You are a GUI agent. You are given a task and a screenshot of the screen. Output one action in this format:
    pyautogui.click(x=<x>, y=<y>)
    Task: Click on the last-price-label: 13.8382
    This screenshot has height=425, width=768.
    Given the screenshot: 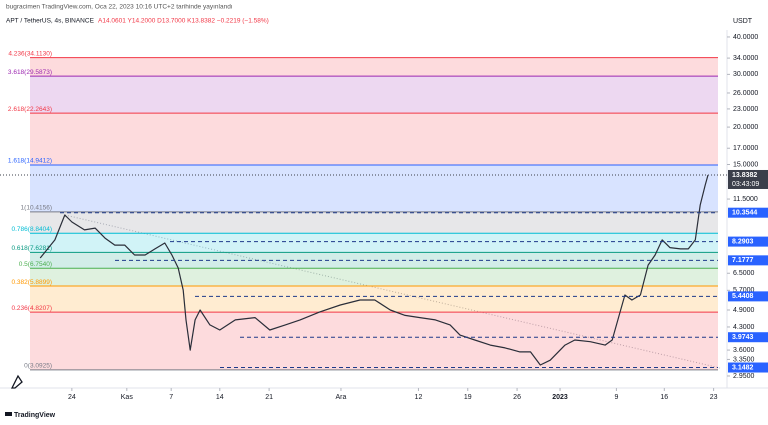 What is the action you would take?
    pyautogui.click(x=744, y=175)
    